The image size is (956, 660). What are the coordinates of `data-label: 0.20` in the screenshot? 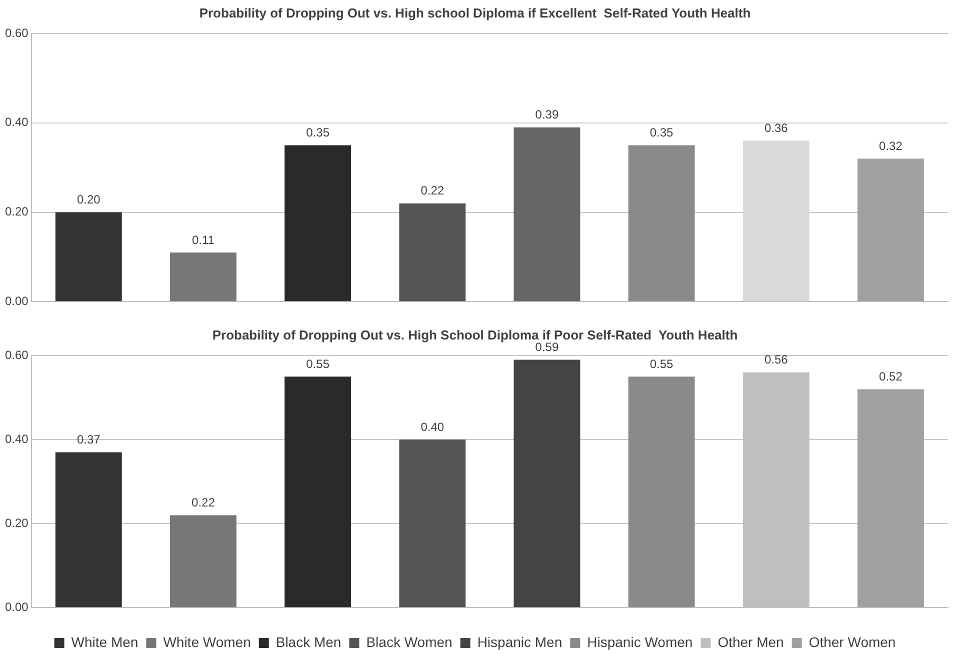 It's located at (88, 199).